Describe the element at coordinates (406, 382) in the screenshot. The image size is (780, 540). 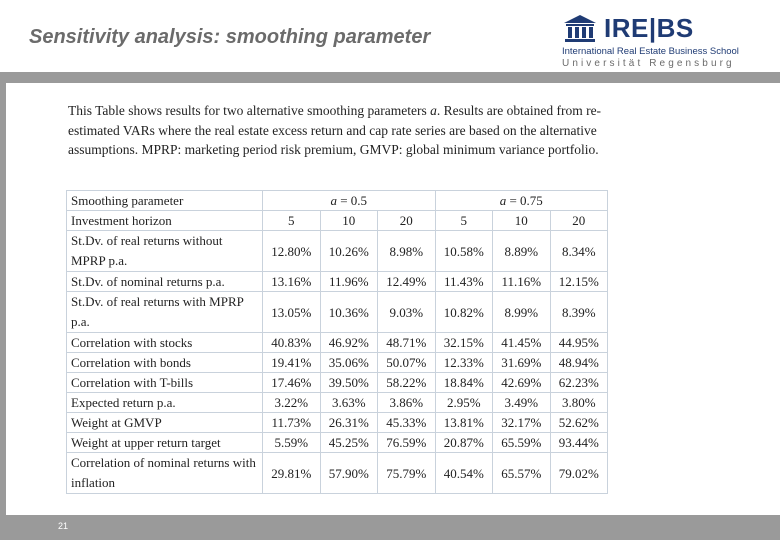
I see `value-cell: 58.22%` at that location.